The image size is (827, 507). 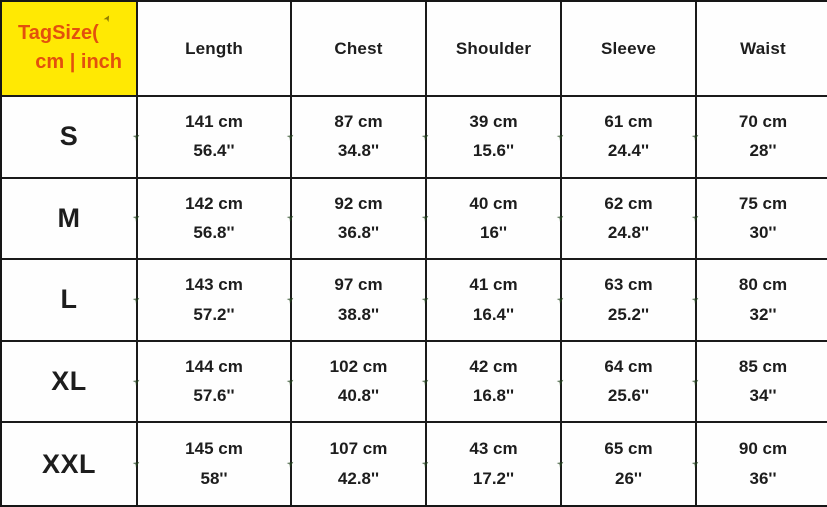 What do you see at coordinates (628, 366) in the screenshot?
I see `value-cm: 64 cm` at bounding box center [628, 366].